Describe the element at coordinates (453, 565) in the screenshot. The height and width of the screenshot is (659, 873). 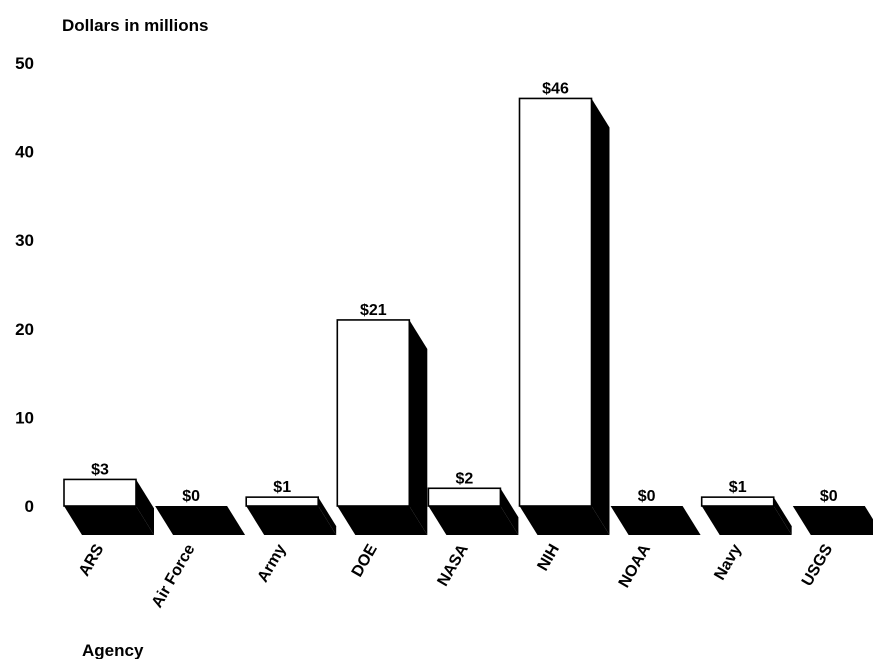
I see `category-label: NASA` at that location.